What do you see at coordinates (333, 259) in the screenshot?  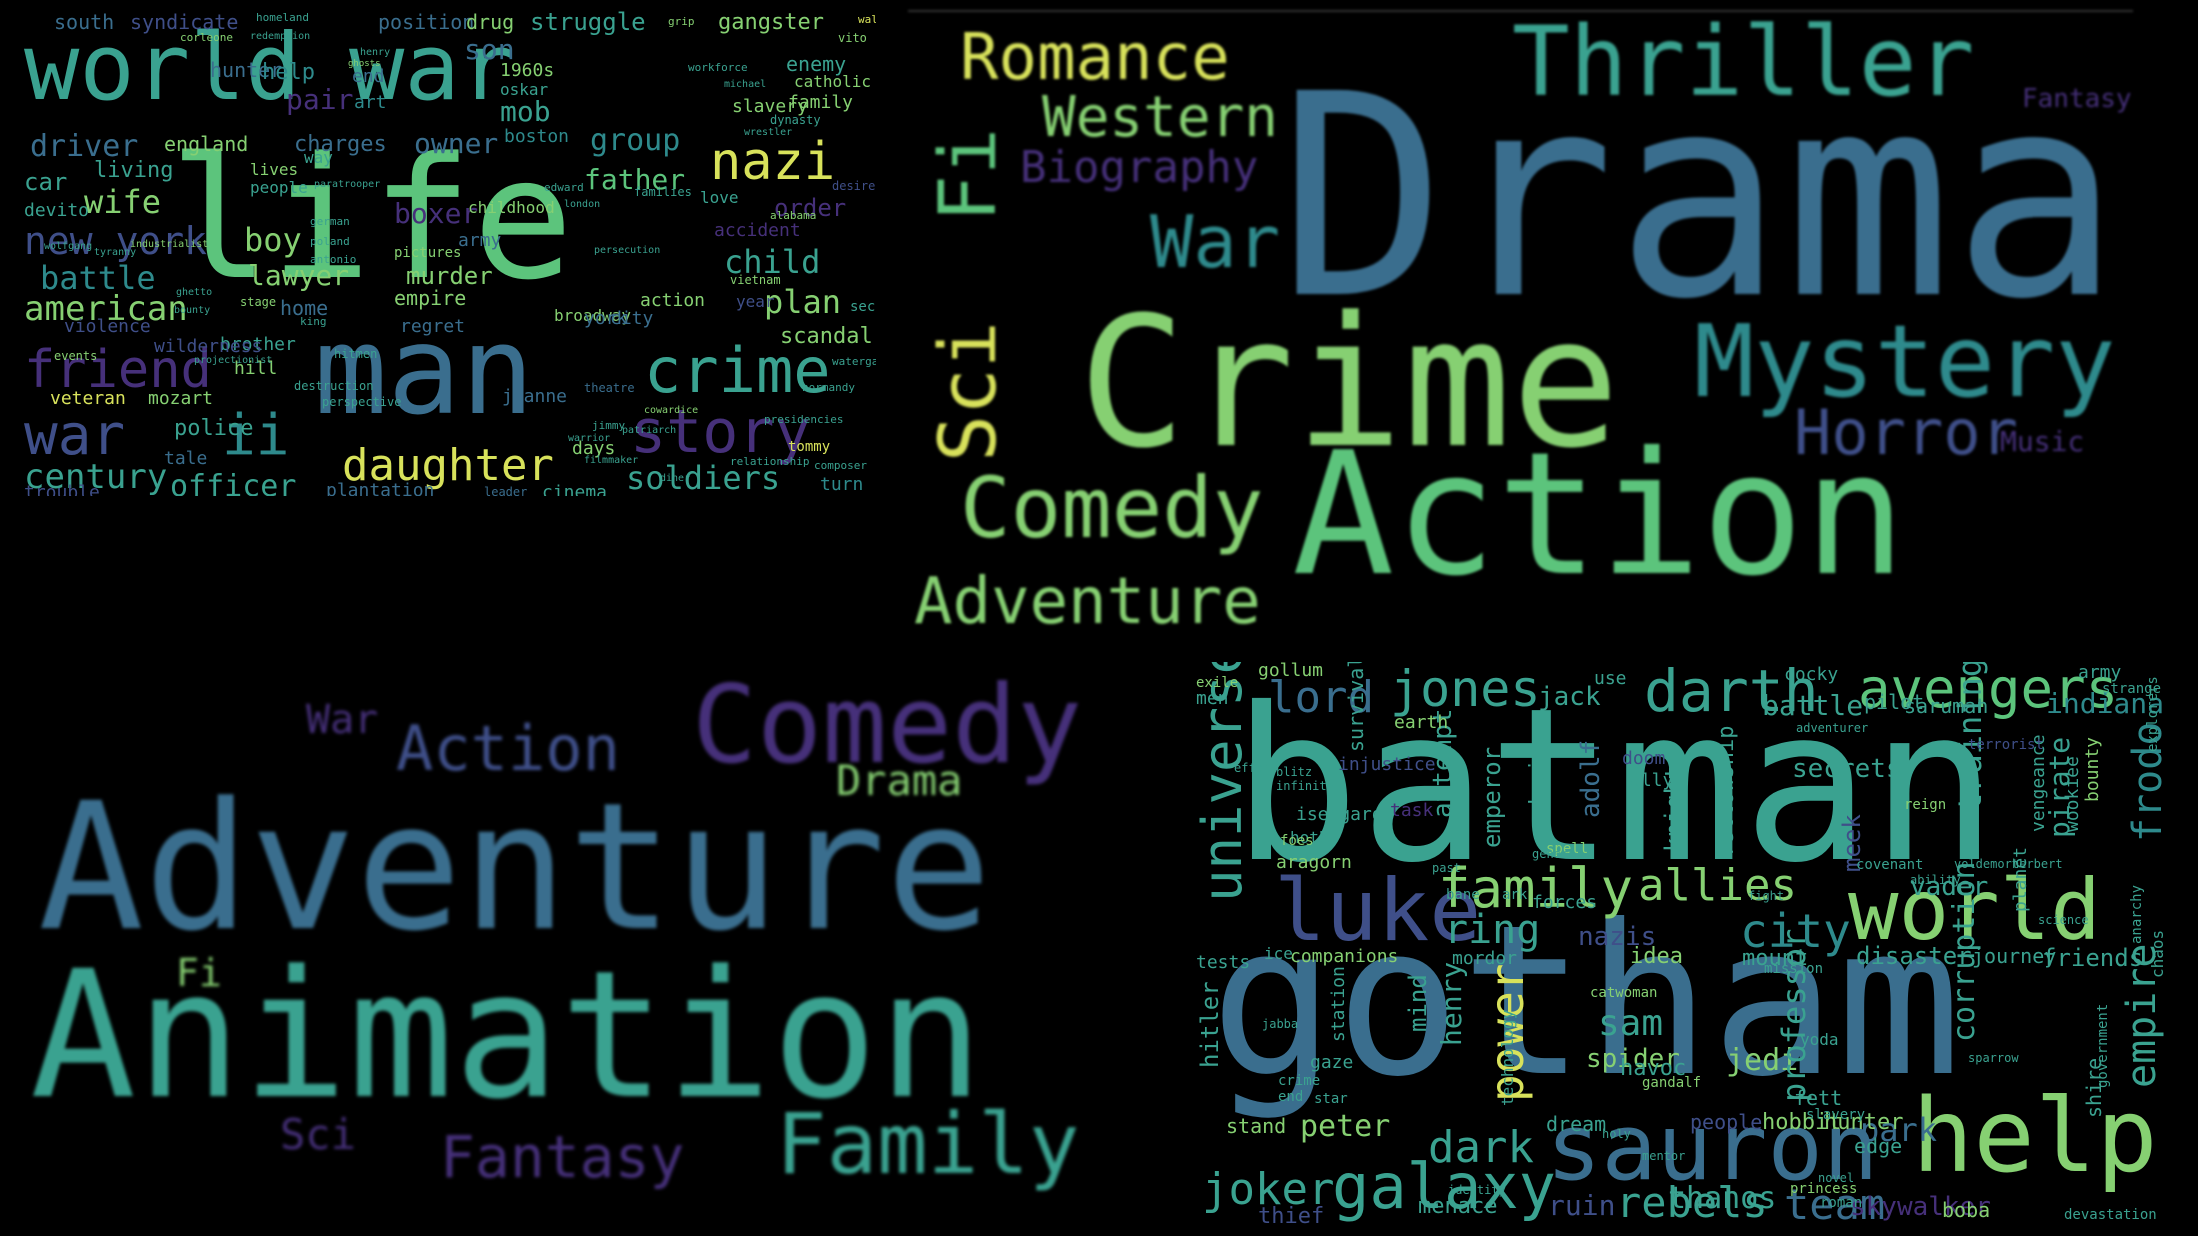 I see `word: antonio` at bounding box center [333, 259].